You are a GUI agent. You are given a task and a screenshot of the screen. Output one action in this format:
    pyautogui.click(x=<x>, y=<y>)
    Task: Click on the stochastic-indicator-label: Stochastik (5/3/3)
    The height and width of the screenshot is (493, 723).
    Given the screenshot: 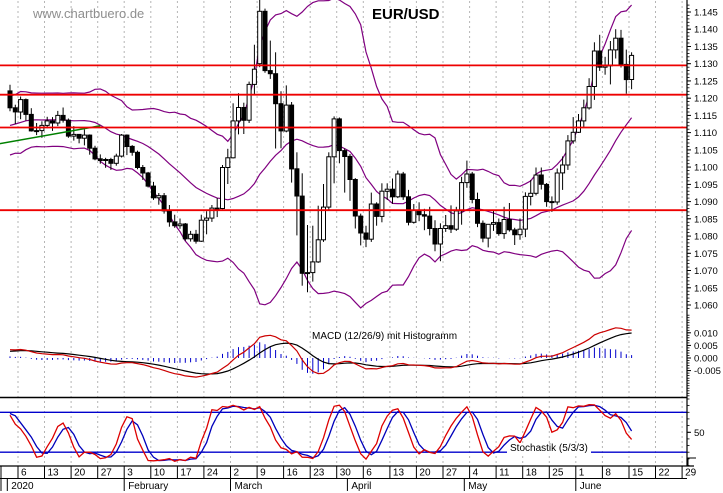 What is the action you would take?
    pyautogui.click(x=549, y=448)
    